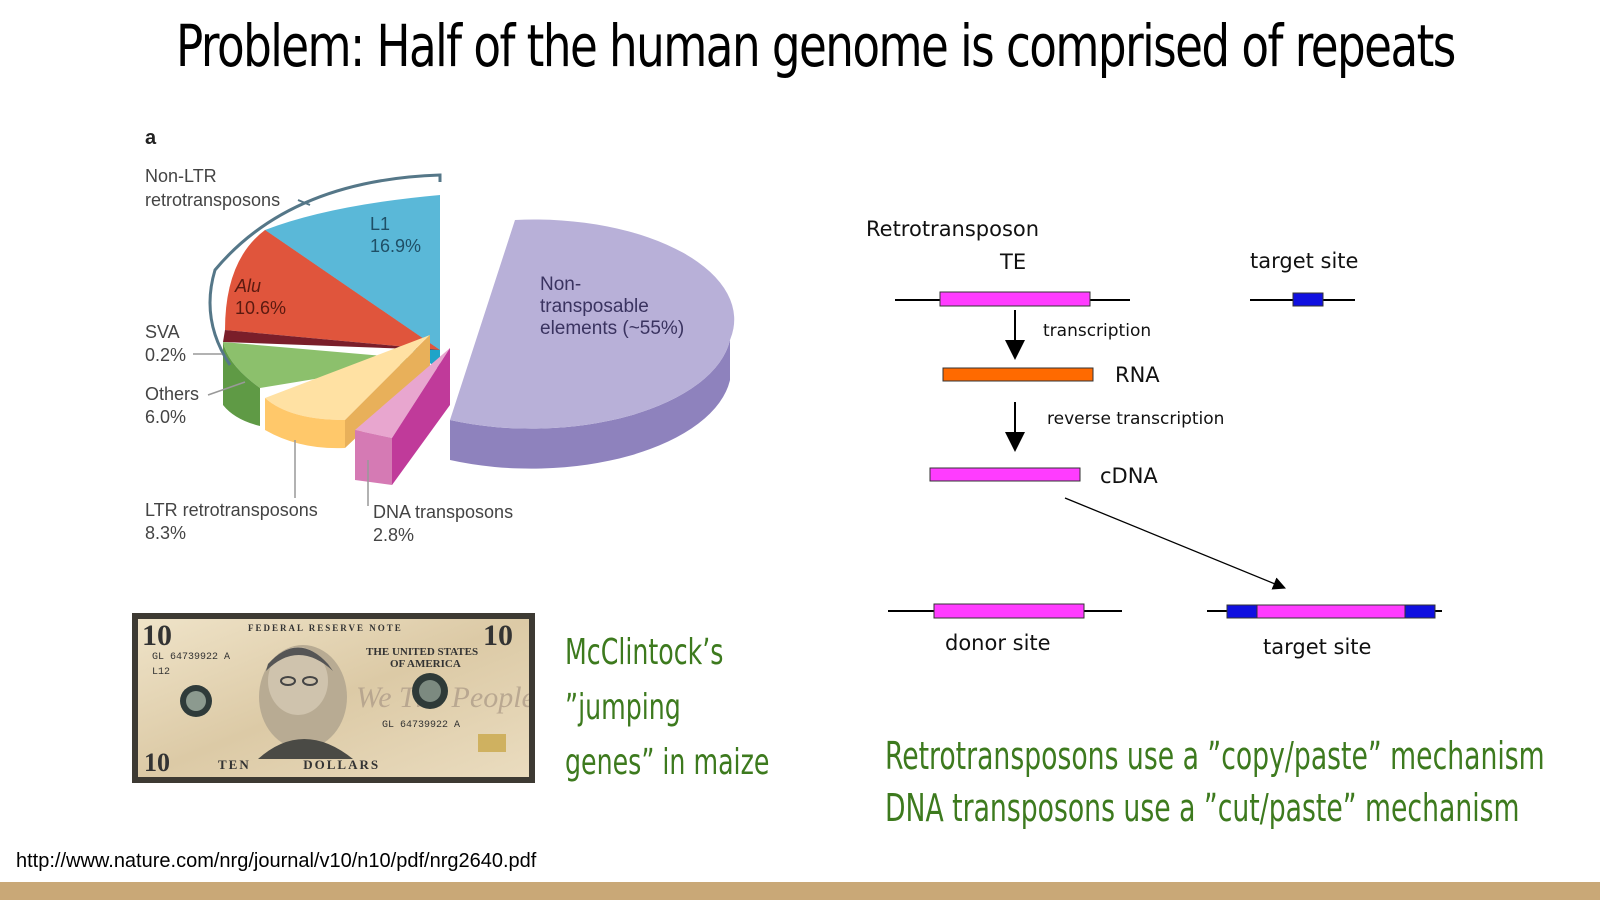 This screenshot has width=1600, height=900. What do you see at coordinates (165, 343) in the screenshot?
I see `label-sva: SVA 0.2%` at bounding box center [165, 343].